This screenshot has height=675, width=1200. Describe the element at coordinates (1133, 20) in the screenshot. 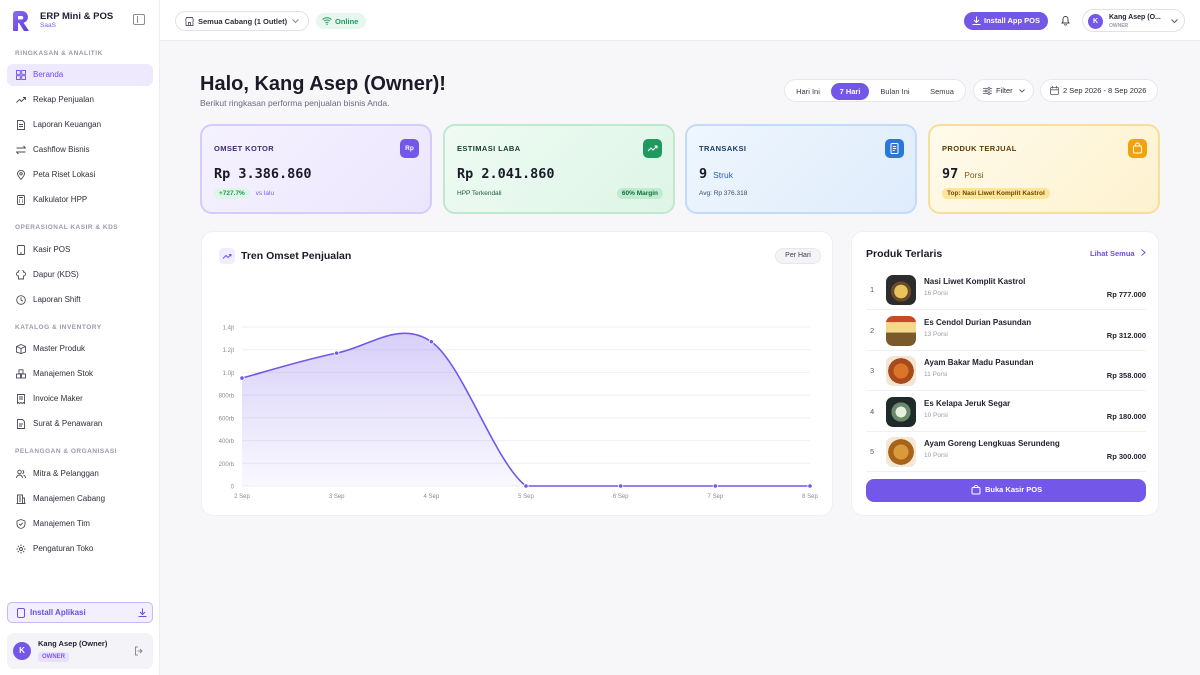

I see `profile-menu: K Kang Asep (O... OWNER` at that location.